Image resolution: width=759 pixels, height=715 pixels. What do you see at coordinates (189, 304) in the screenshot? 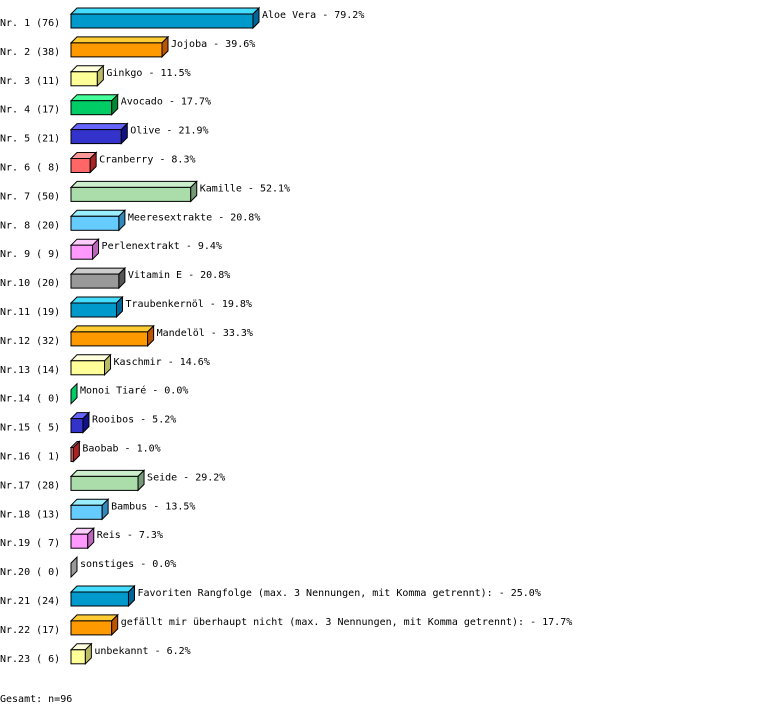
I see `bar-value-label: Traubenkernöl - 19.8%` at bounding box center [189, 304].